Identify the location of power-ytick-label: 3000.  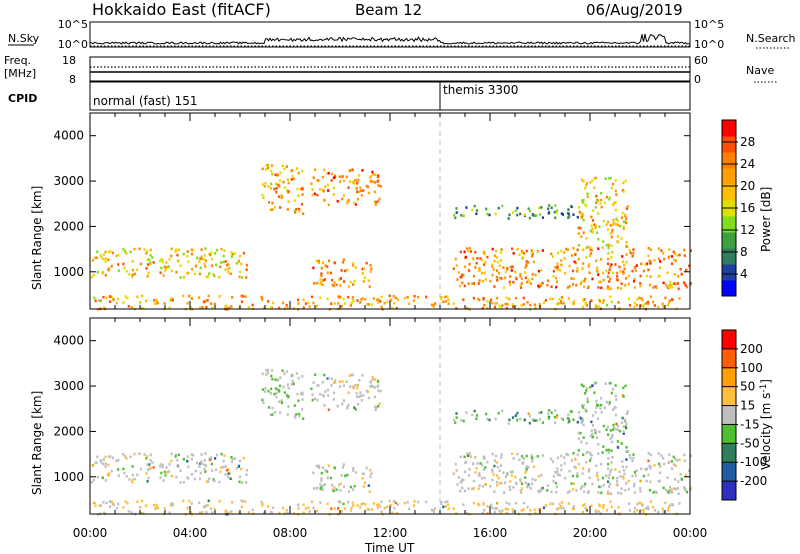
(68, 181).